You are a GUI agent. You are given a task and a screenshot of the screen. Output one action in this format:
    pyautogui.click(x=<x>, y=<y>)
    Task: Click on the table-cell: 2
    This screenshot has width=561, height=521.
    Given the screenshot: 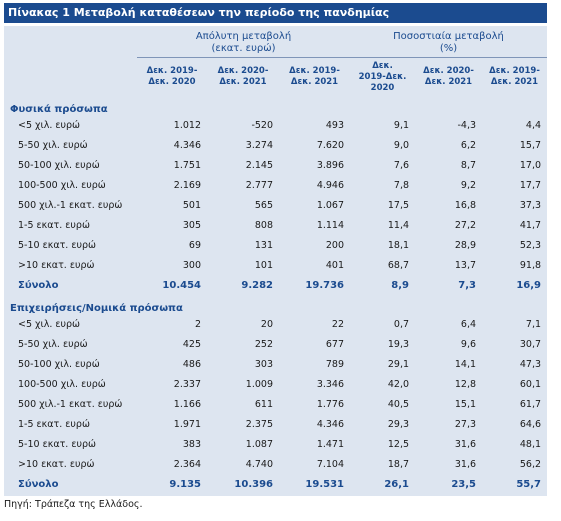 What is the action you would take?
    pyautogui.click(x=197, y=324)
    